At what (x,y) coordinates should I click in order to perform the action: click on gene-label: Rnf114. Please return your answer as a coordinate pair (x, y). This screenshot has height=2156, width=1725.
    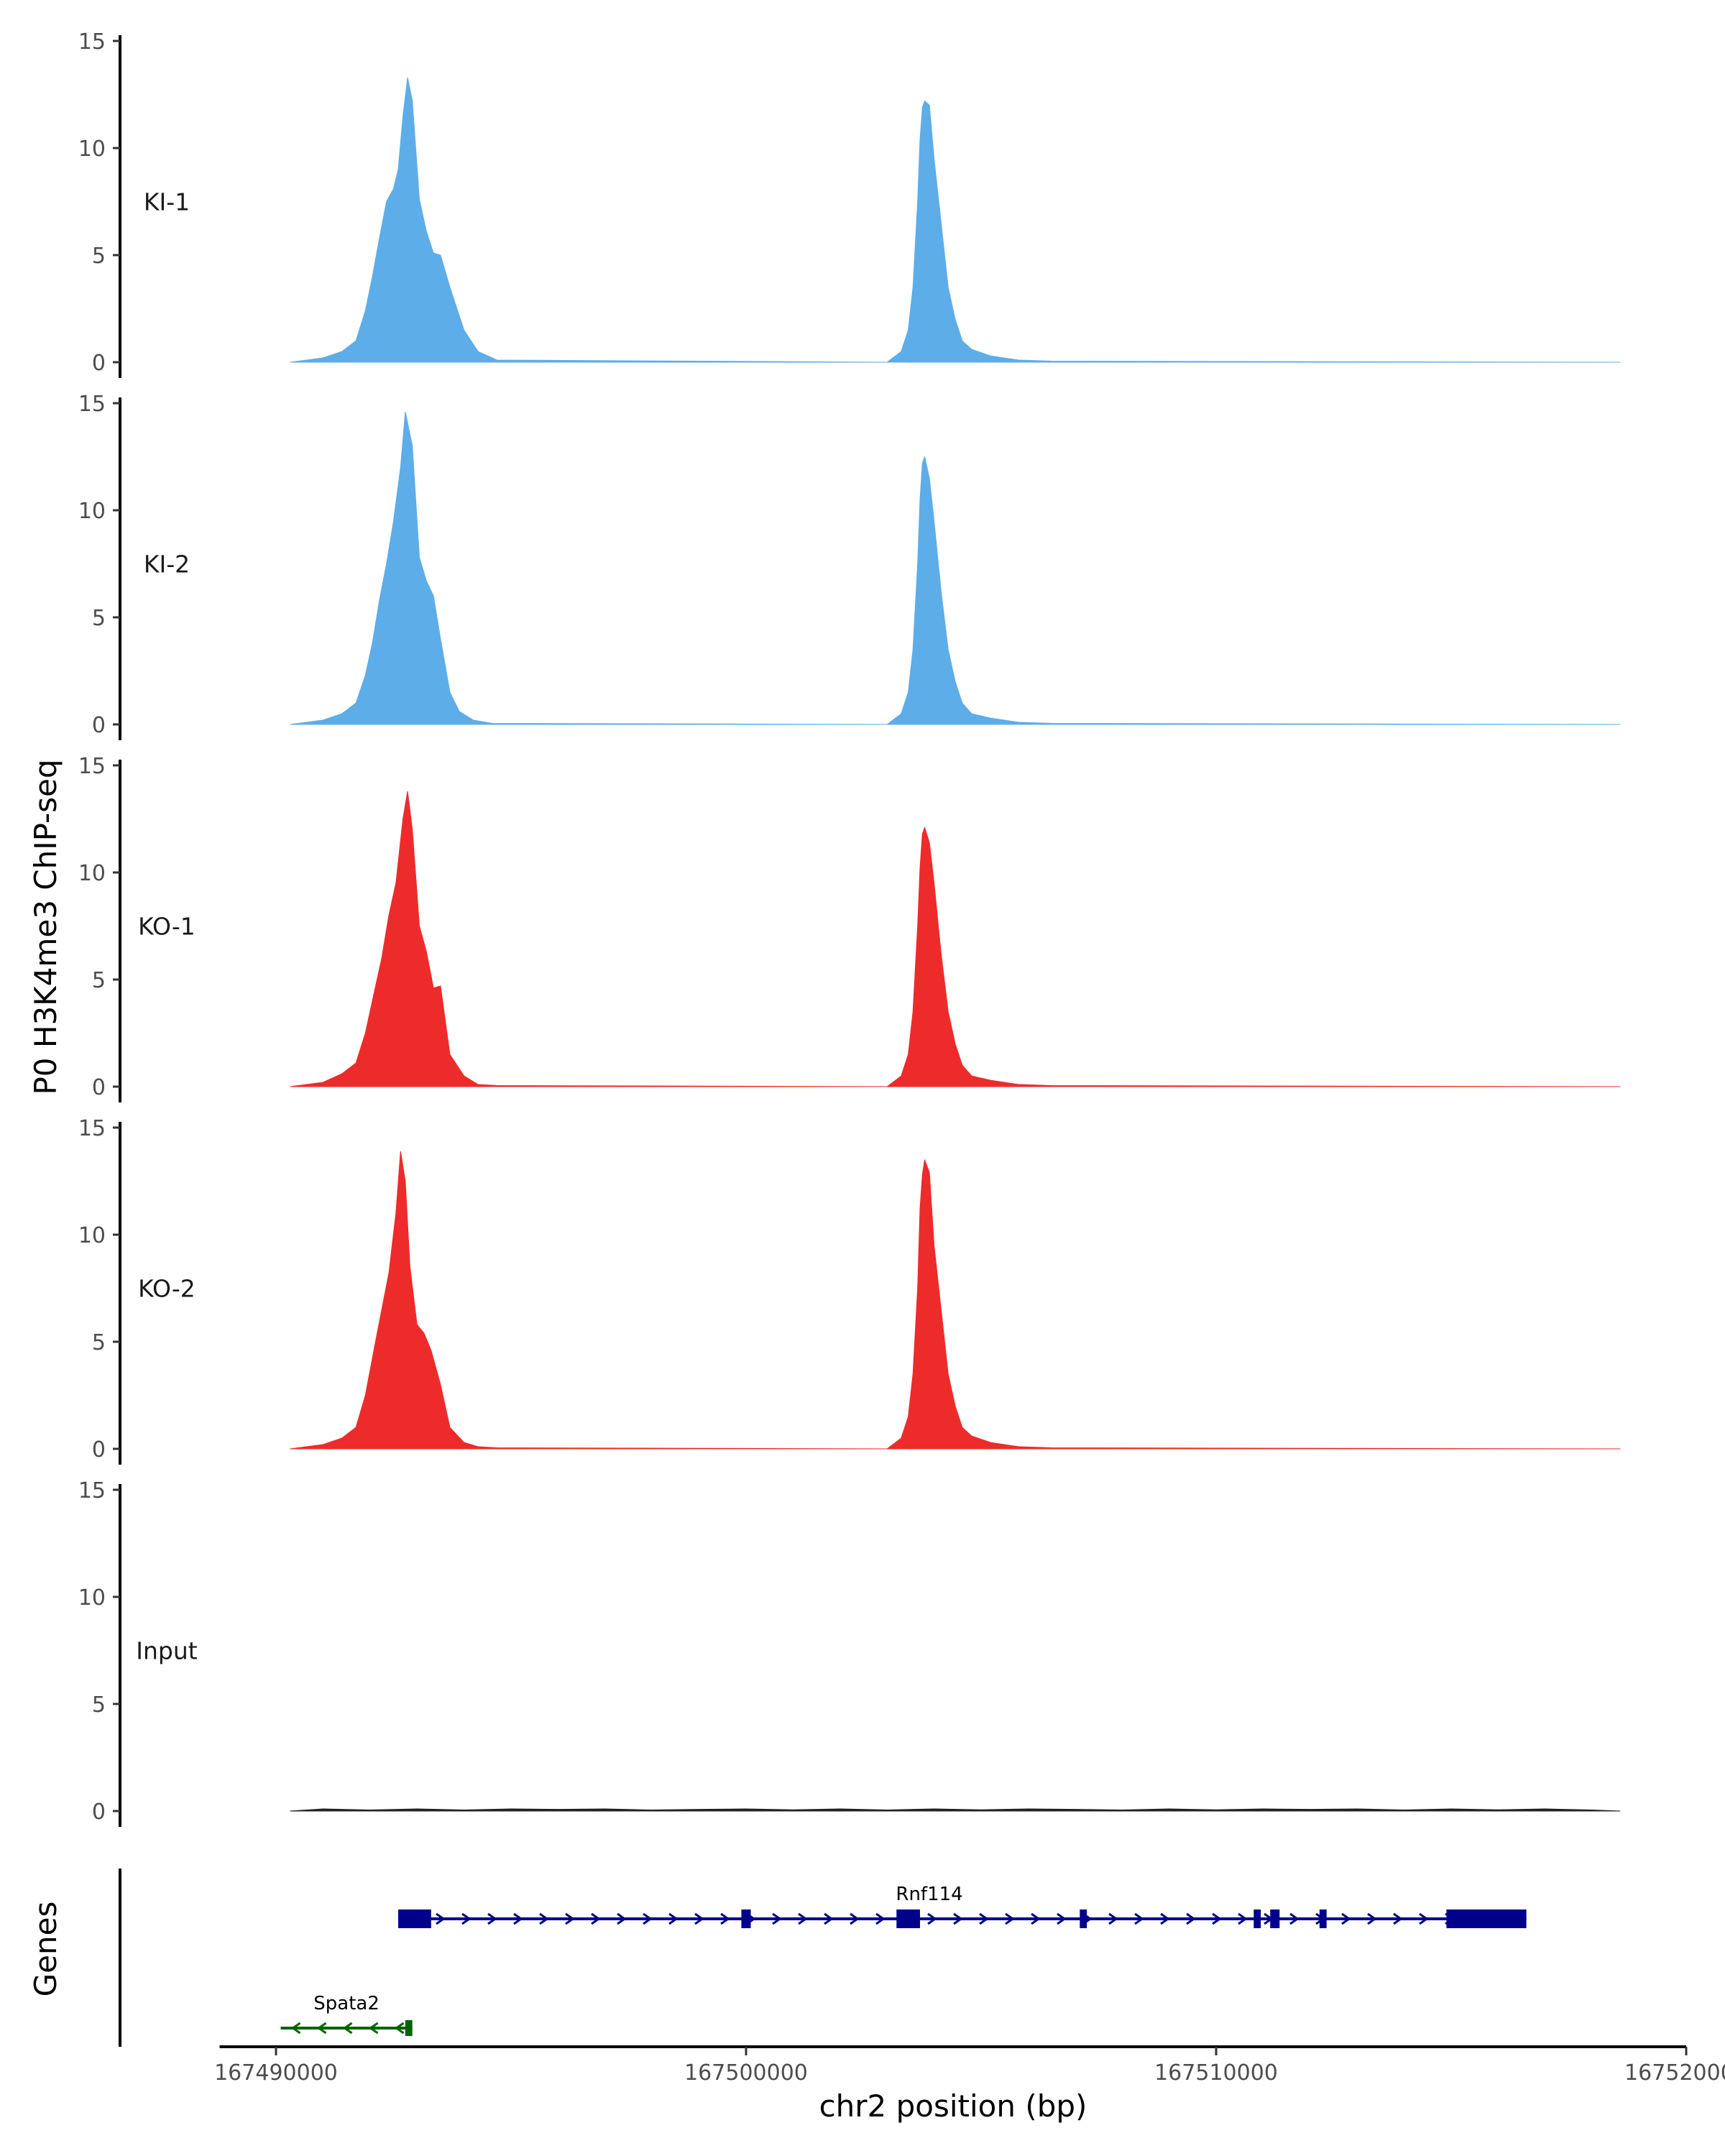
    Looking at the image, I should click on (929, 1894).